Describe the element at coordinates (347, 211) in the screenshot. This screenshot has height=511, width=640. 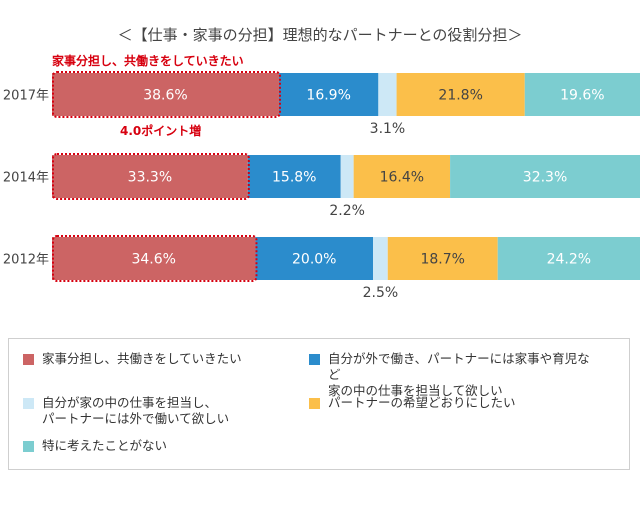
I see `data-label-2-3: 2.2%` at that location.